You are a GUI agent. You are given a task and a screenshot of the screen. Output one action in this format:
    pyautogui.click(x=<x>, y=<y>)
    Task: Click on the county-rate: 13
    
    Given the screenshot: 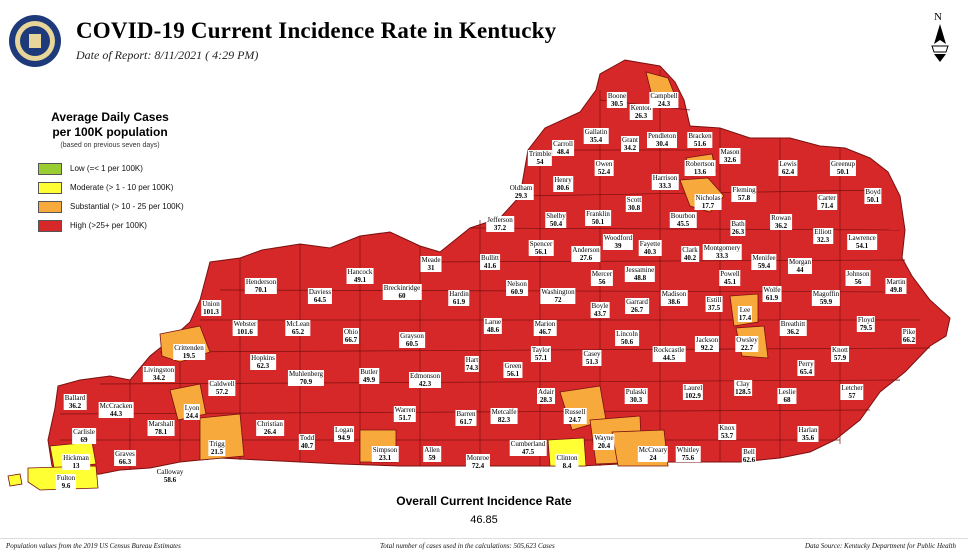 What is the action you would take?
    pyautogui.click(x=76, y=466)
    